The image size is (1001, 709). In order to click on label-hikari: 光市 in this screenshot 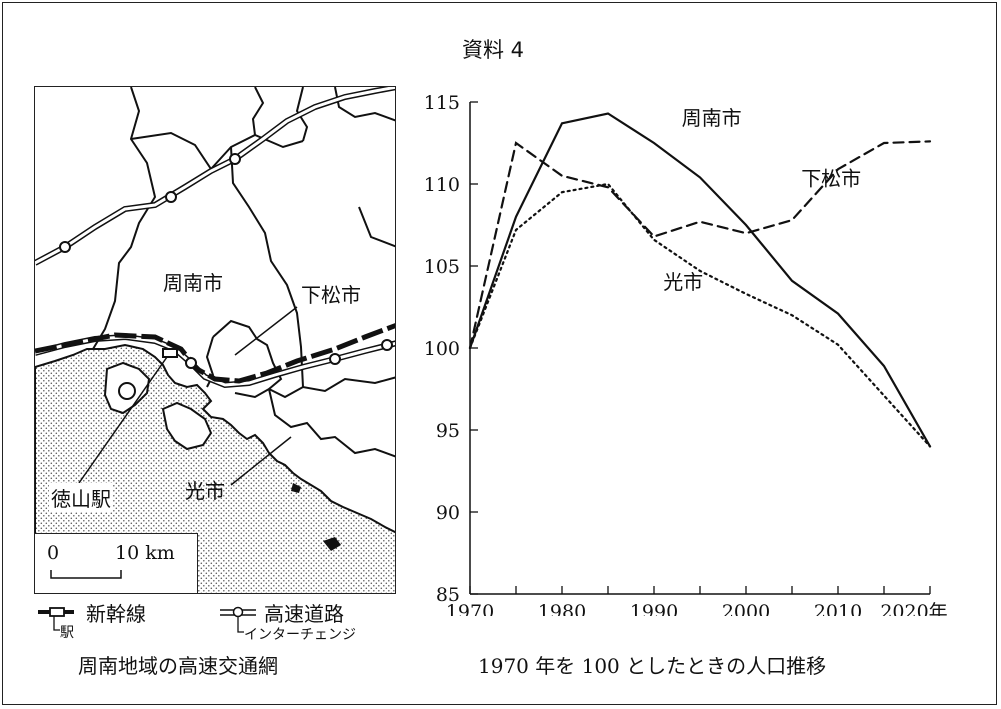, I will do `click(205, 491)`.